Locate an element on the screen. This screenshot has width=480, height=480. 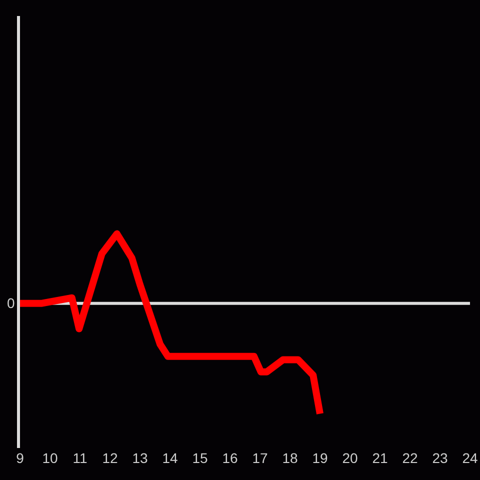
x-tick-label: 20 is located at coordinates (350, 458).